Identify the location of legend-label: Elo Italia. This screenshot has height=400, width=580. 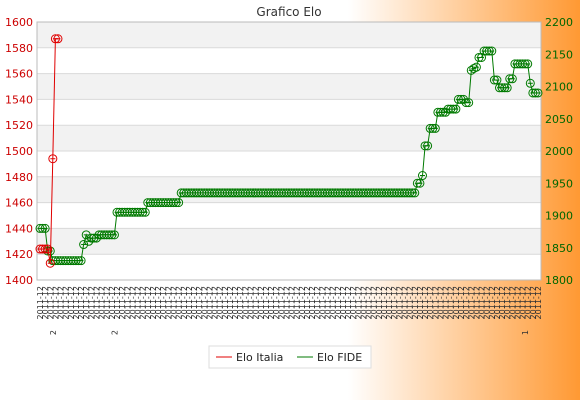
(259, 357).